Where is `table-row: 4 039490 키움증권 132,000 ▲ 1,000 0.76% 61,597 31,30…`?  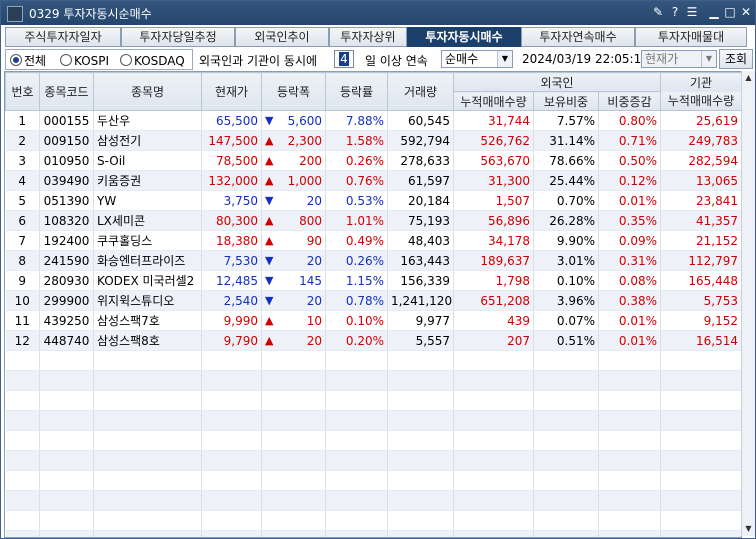
table-row: 4 039490 키움증권 132,000 ▲ 1,000 0.76% 61,597 31,30… is located at coordinates (373, 180).